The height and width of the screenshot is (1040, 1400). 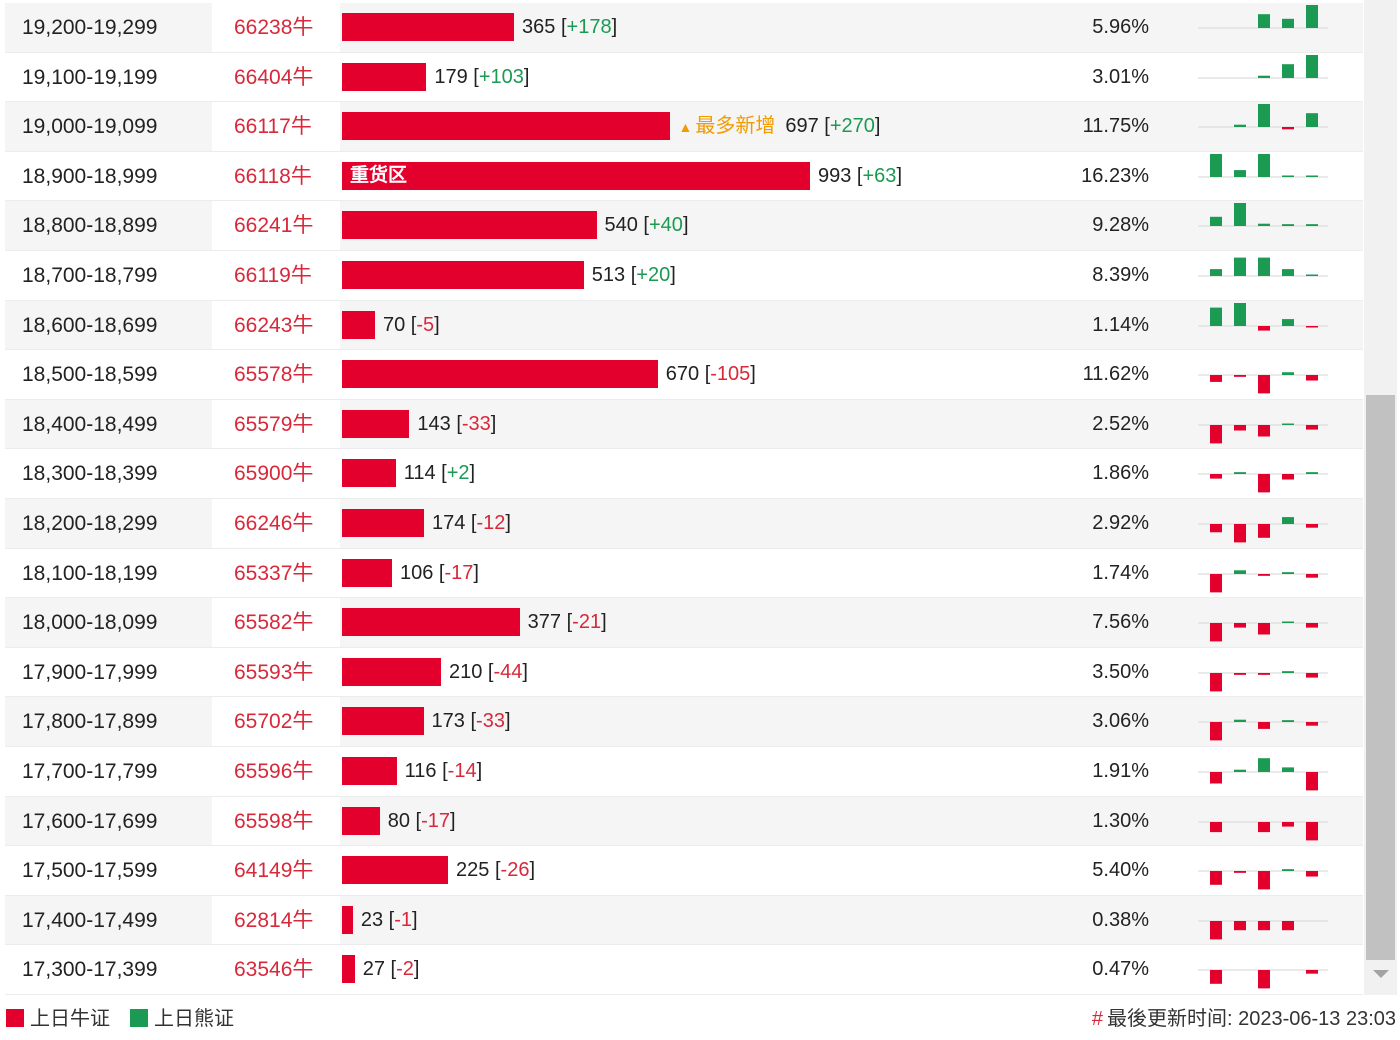 What do you see at coordinates (473, 870) in the screenshot?
I see `count-number: 225` at bounding box center [473, 870].